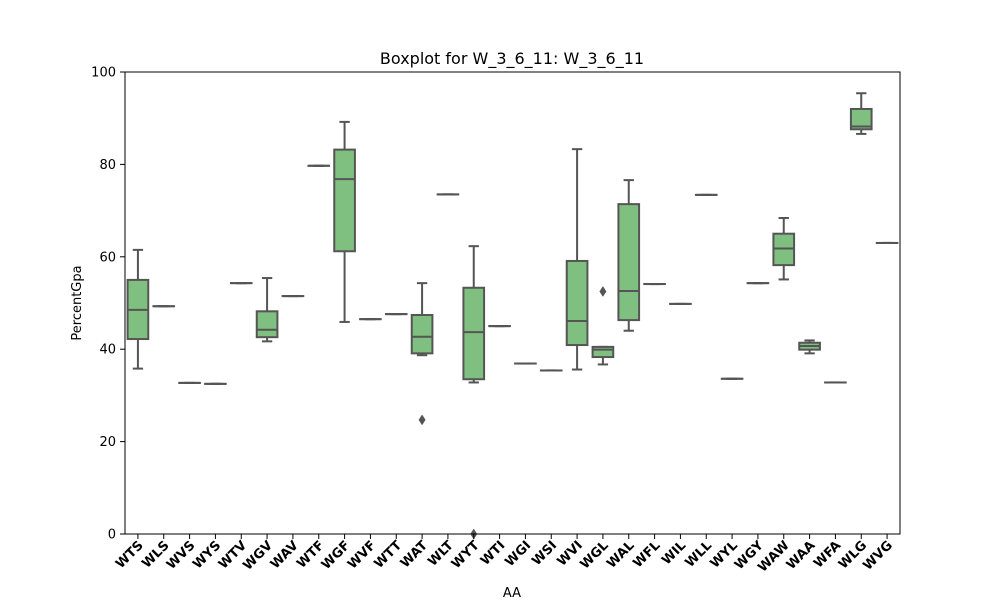  Describe the element at coordinates (512, 593) in the screenshot. I see `x-axis-label: AA` at that location.